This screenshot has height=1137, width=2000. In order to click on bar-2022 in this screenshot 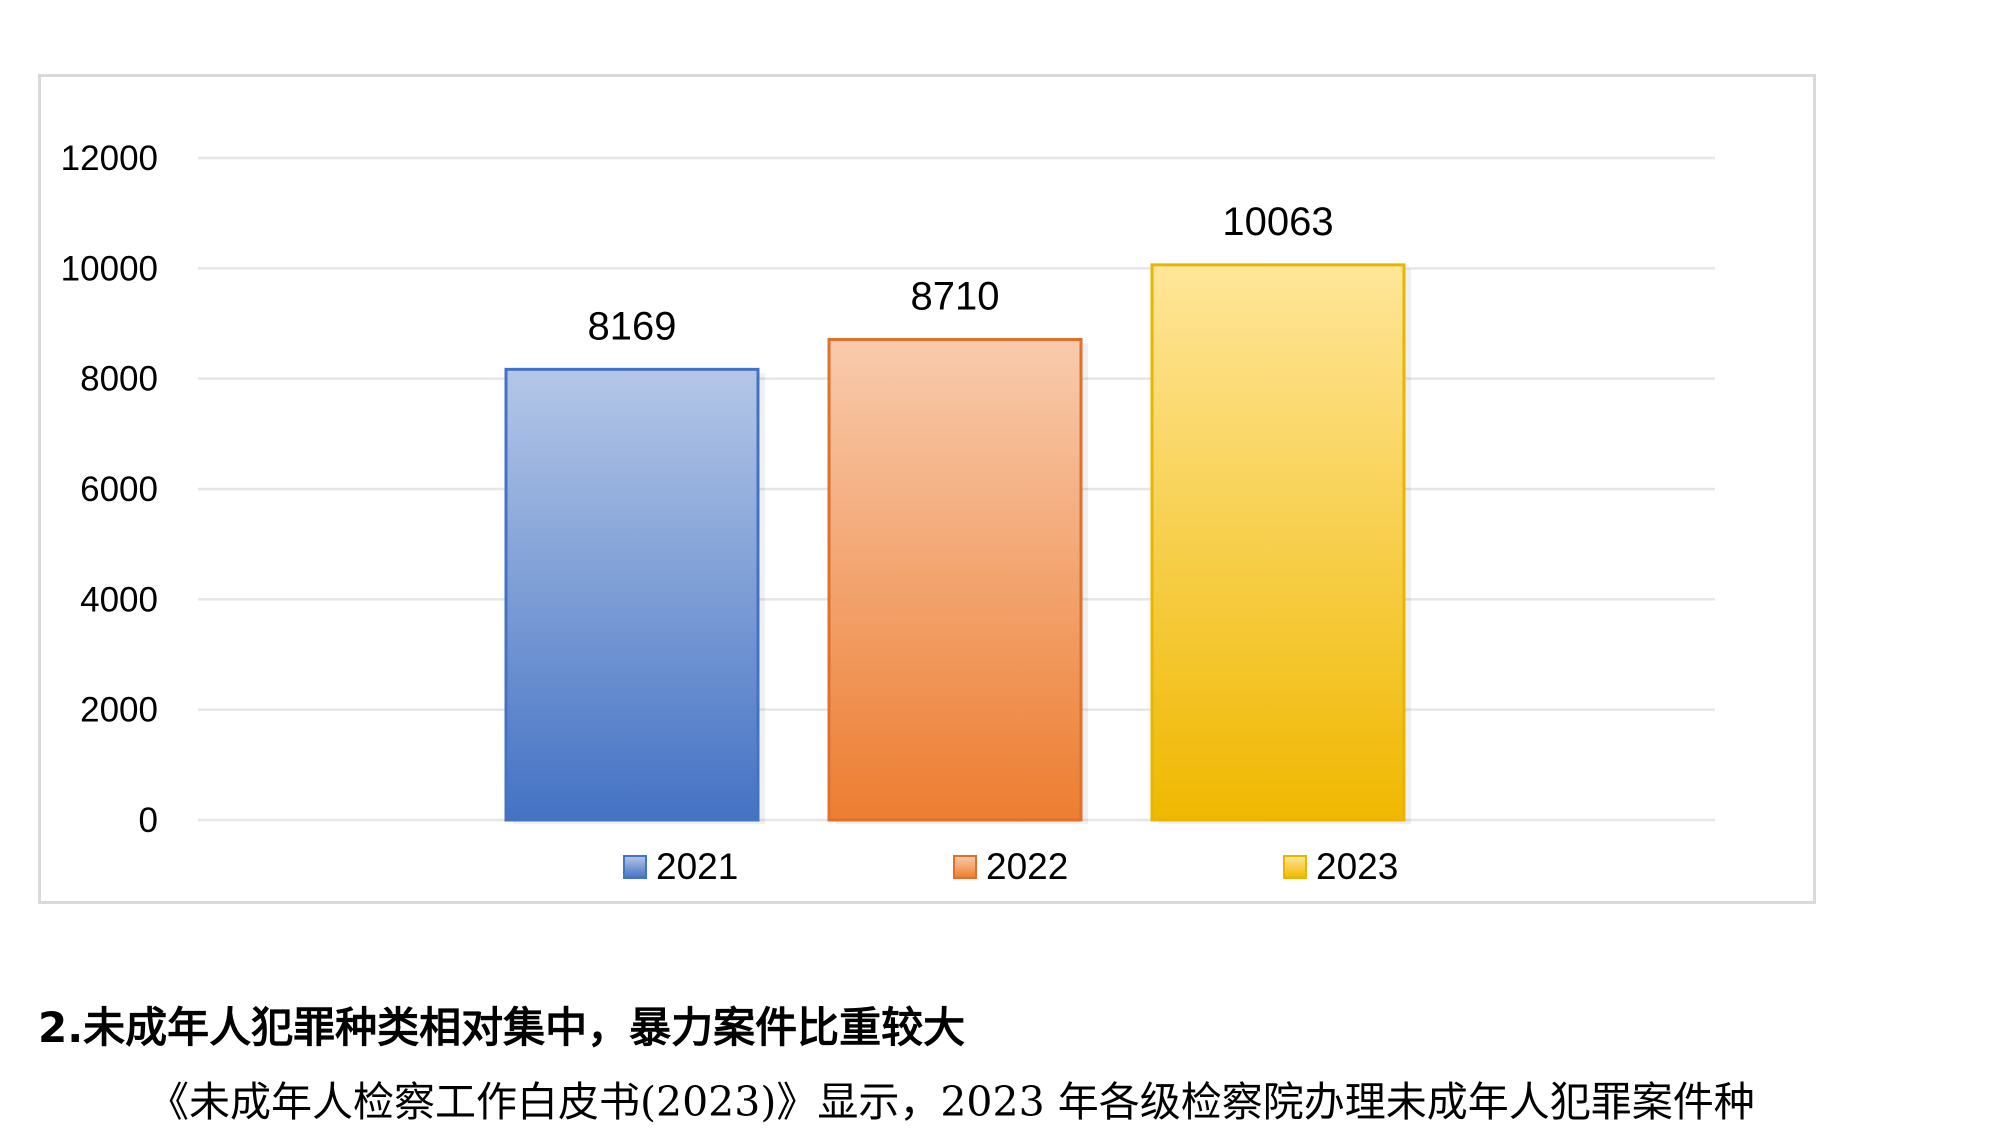, I will do `click(955, 579)`.